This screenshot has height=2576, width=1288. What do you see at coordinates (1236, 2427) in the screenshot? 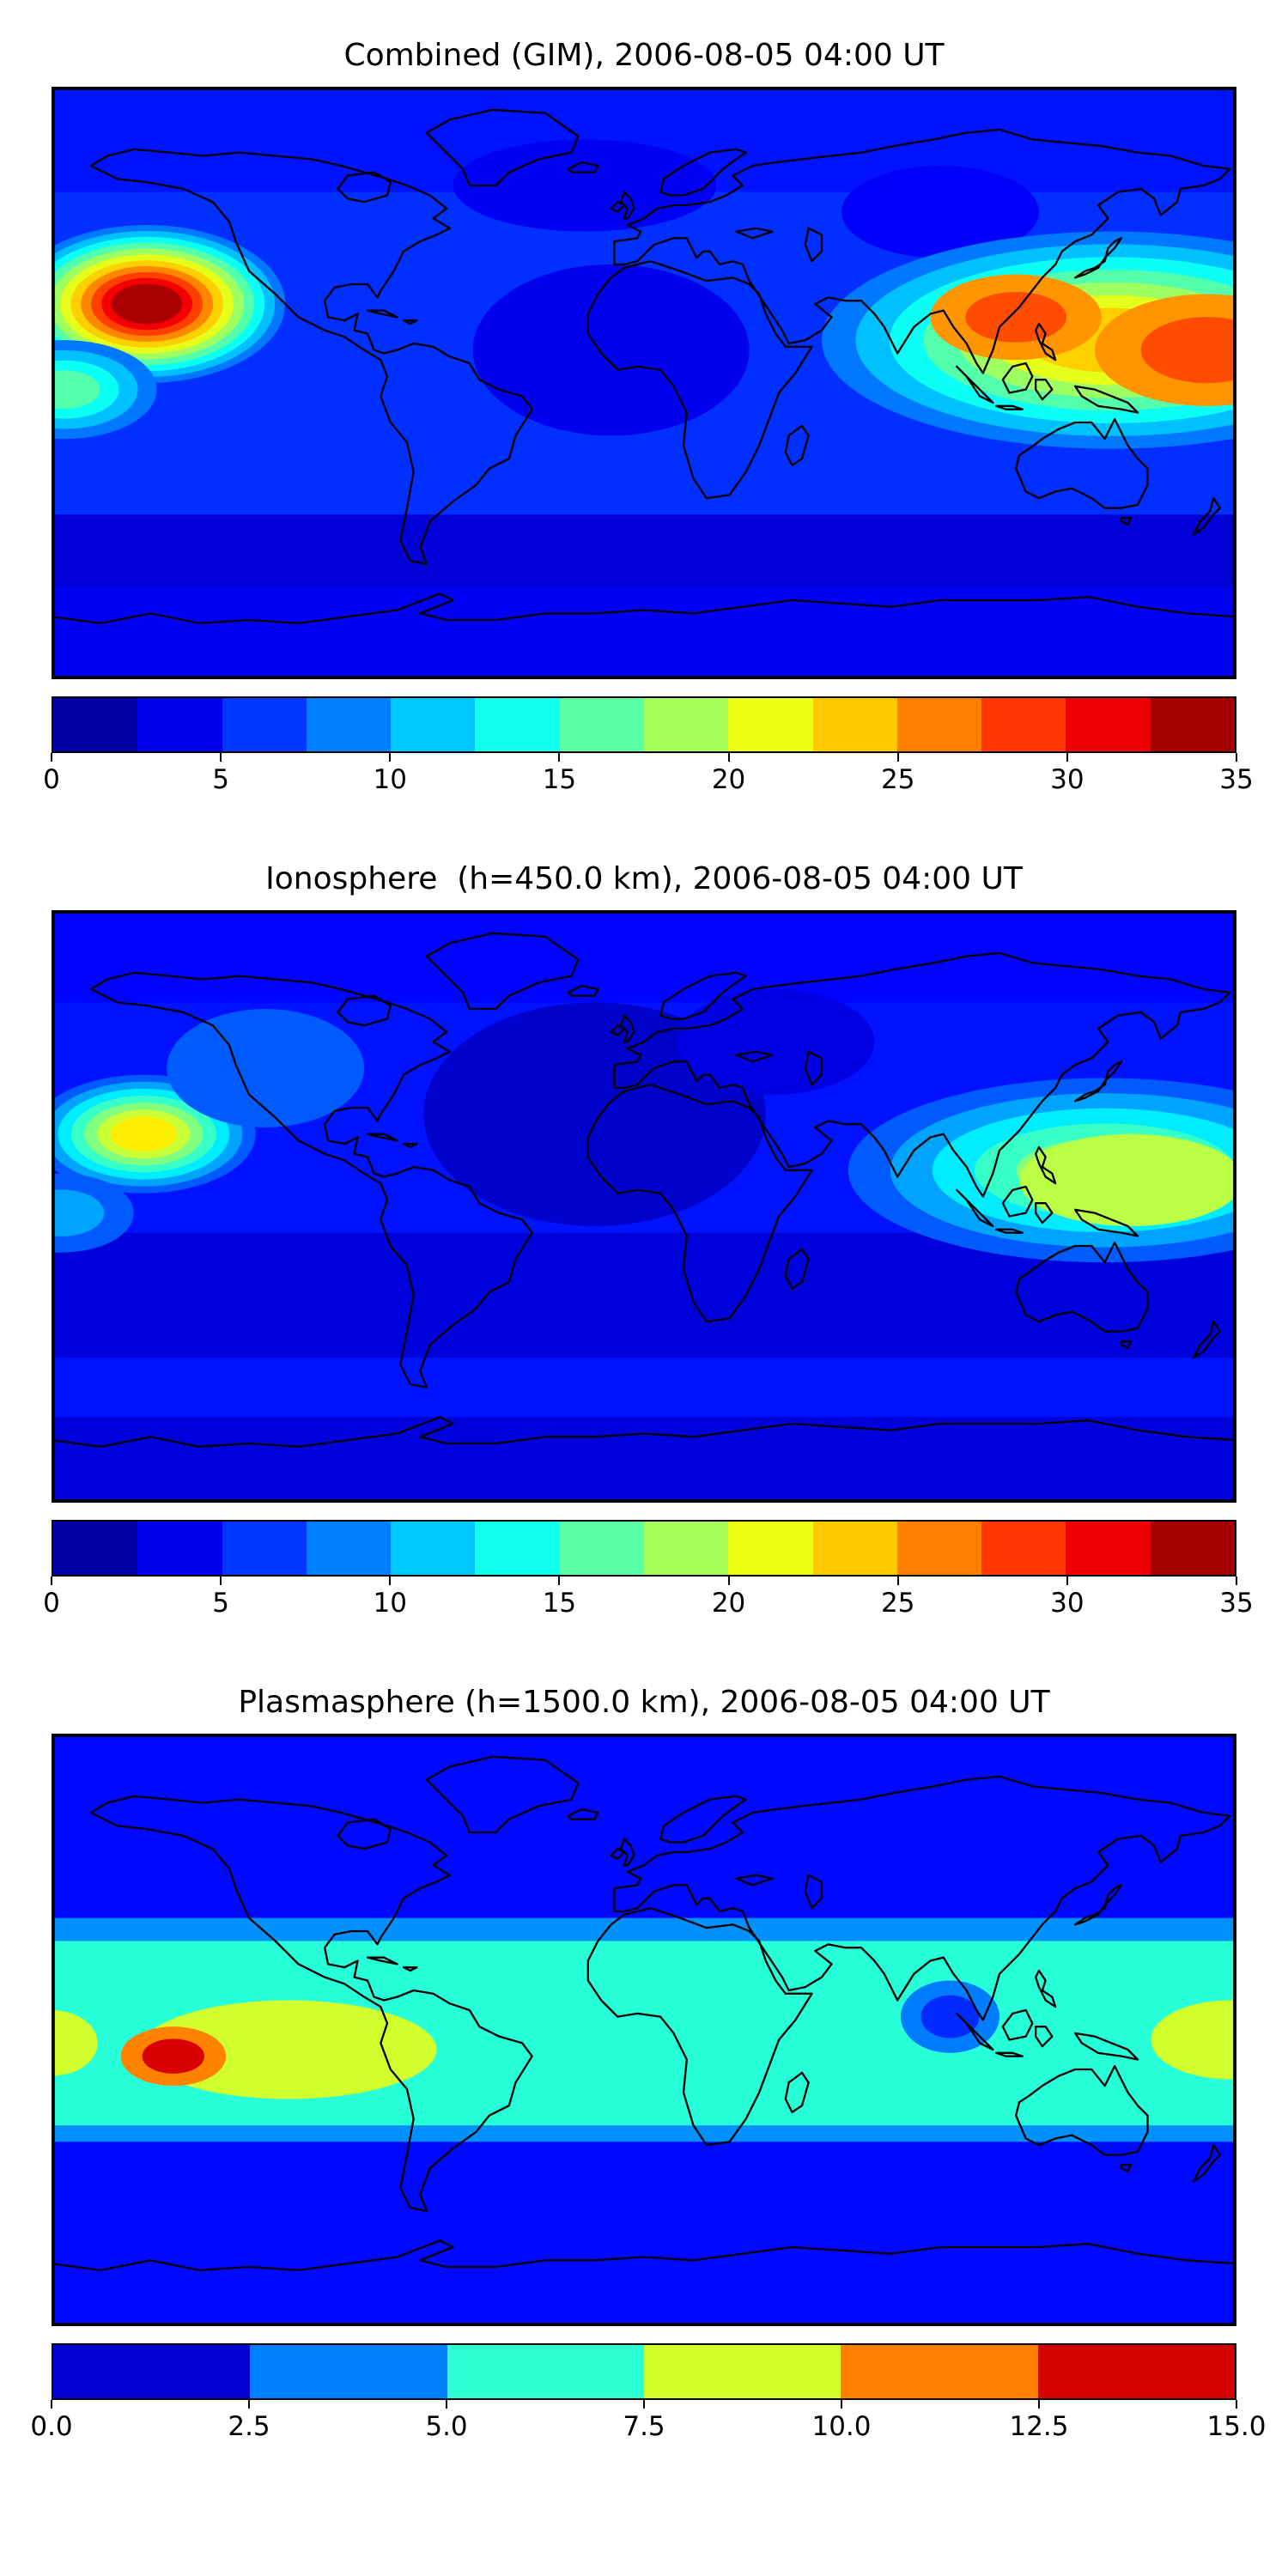
I see `colorbar-tick-label: 15.0` at bounding box center [1236, 2427].